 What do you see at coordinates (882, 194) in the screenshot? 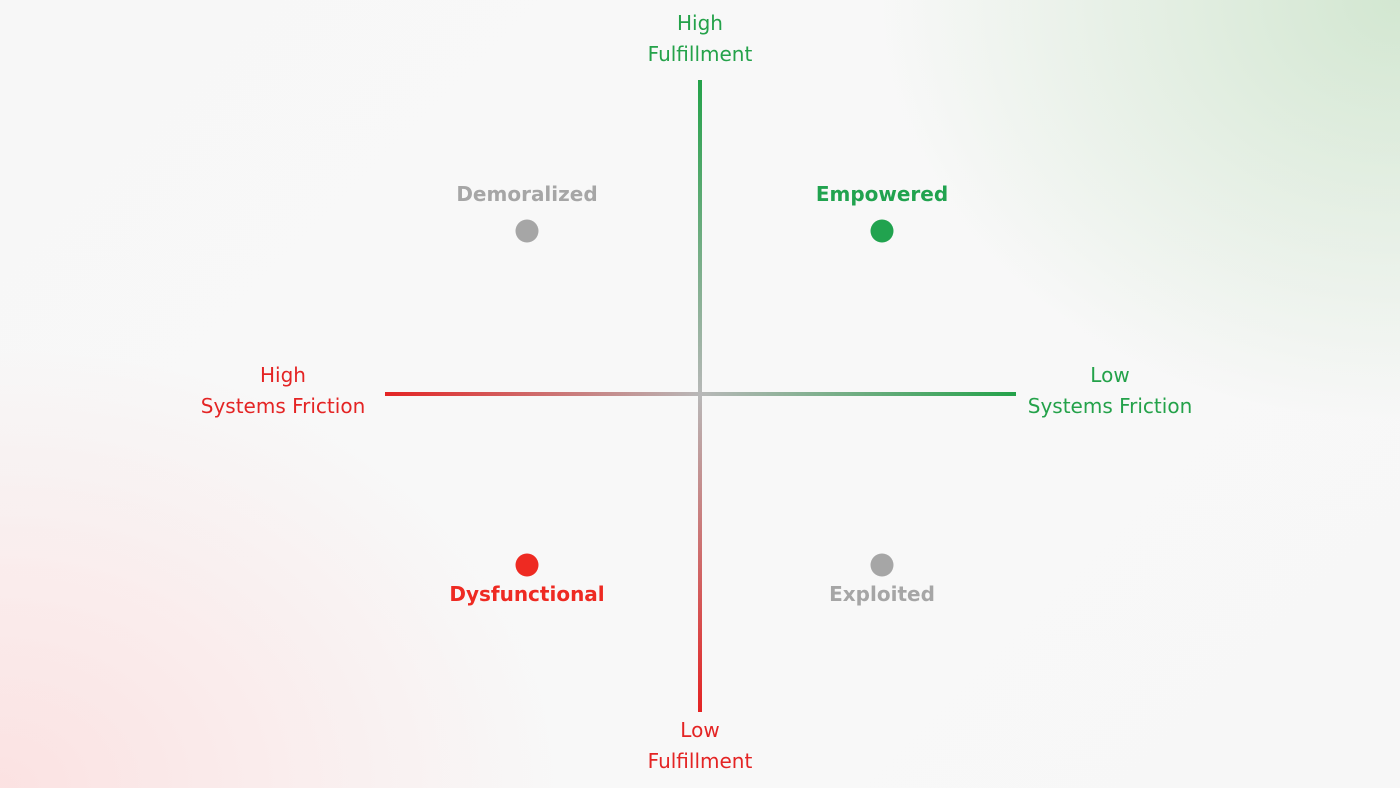
I see `quadrant-label-empowered: Empowered` at bounding box center [882, 194].